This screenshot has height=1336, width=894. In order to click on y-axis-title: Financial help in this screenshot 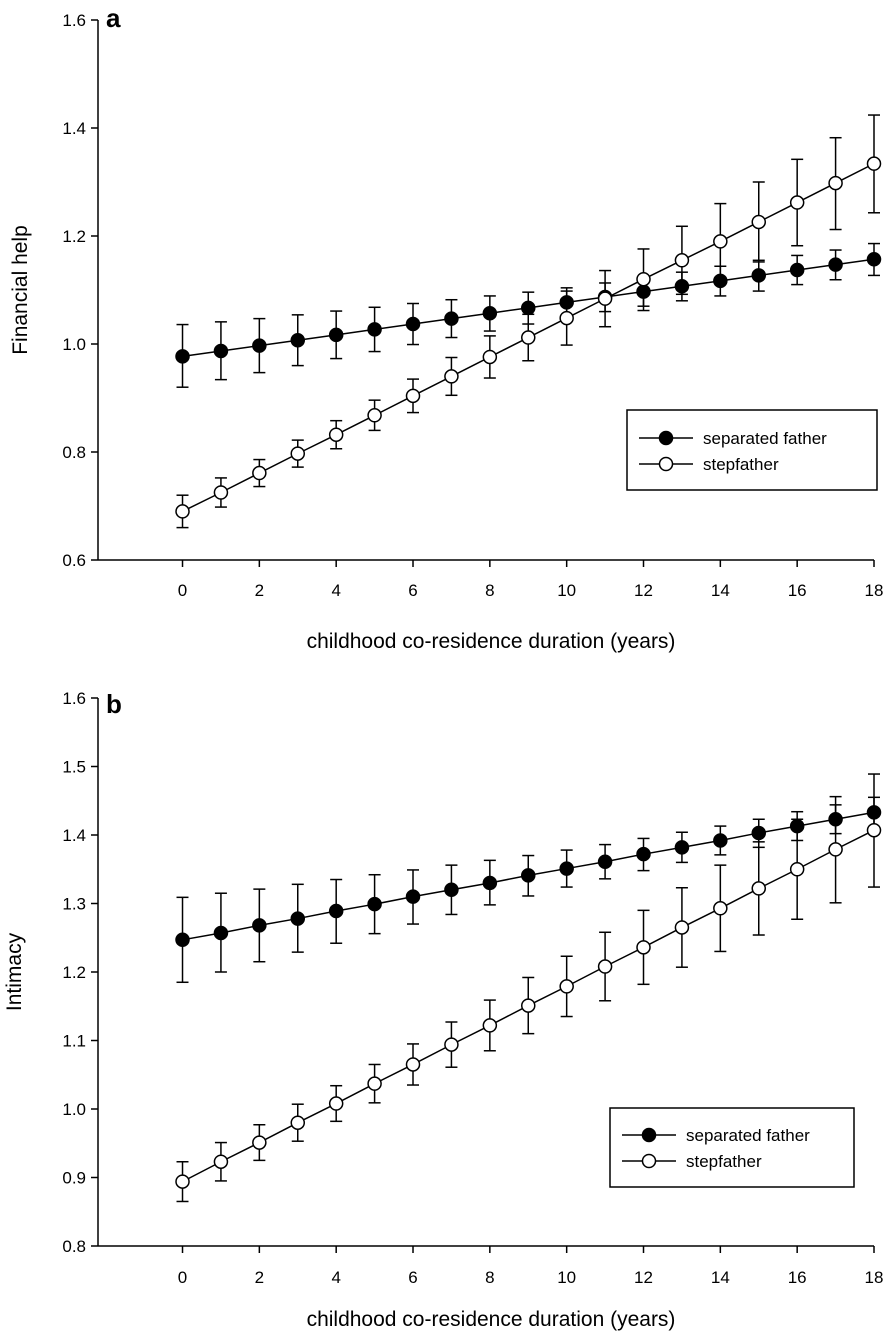, I will do `click(20, 290)`.